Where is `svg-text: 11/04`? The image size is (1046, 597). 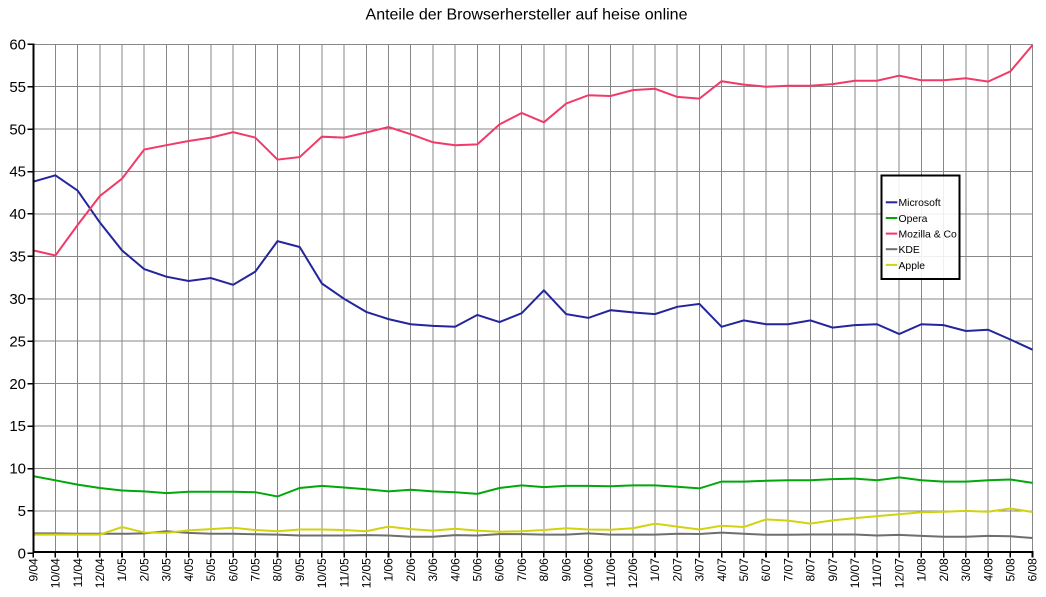
svg-text: 11/04 is located at coordinates (78, 572).